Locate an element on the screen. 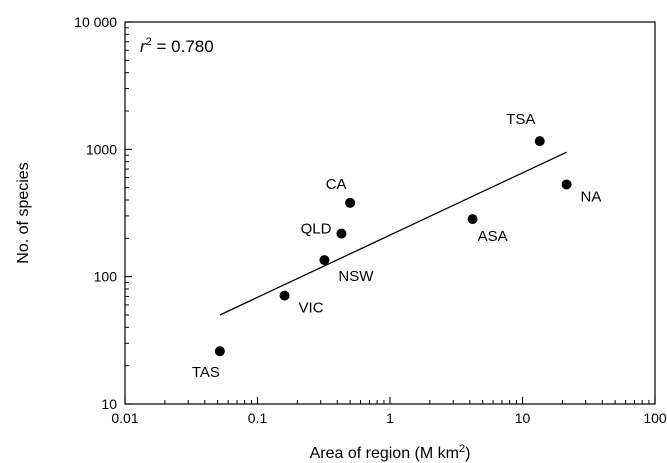  r-superscript: 2 is located at coordinates (149, 42).